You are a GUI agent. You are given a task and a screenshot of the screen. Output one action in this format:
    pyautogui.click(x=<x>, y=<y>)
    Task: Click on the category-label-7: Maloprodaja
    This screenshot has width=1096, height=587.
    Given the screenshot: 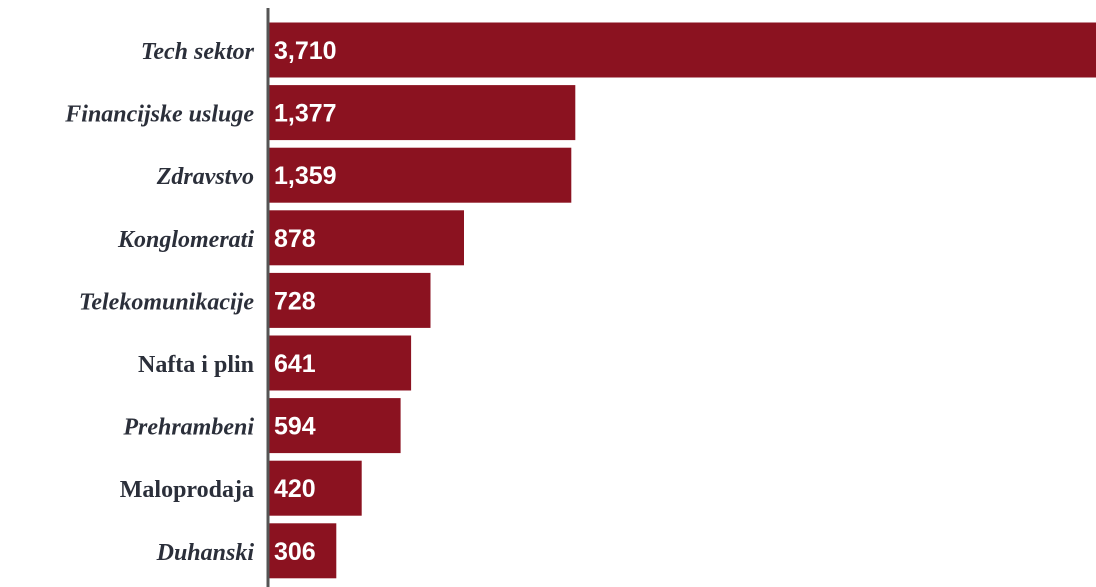 What is the action you would take?
    pyautogui.click(x=187, y=490)
    